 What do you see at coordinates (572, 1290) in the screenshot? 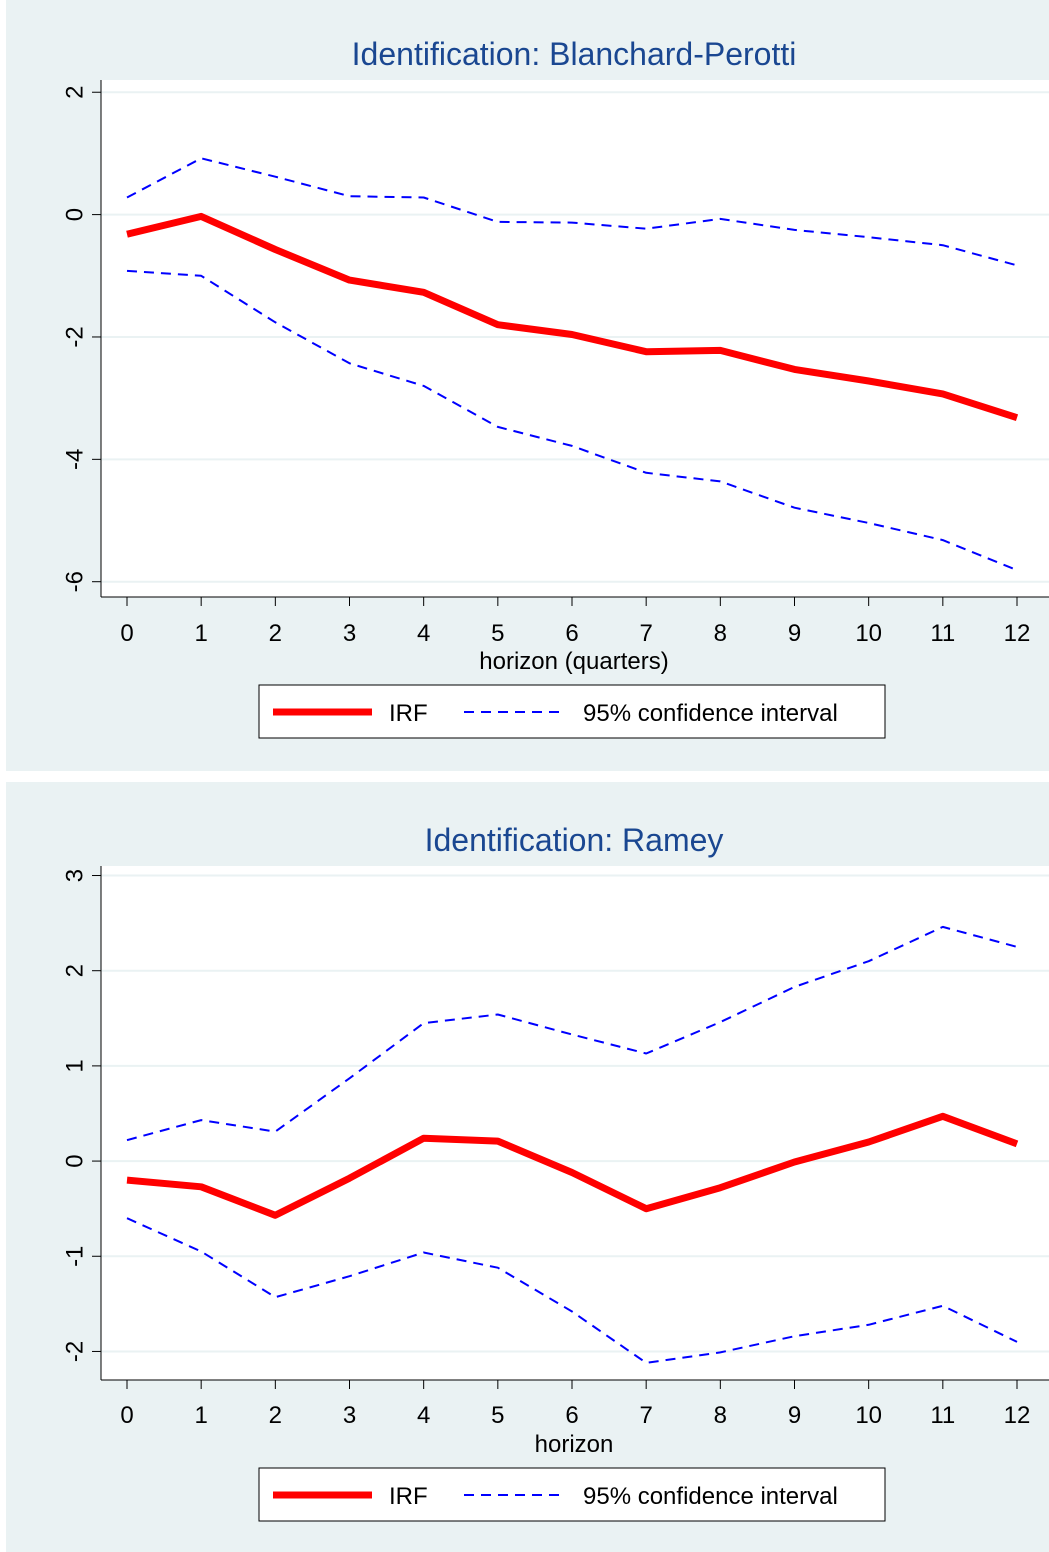
I see `ci-lower-line` at bounding box center [572, 1290].